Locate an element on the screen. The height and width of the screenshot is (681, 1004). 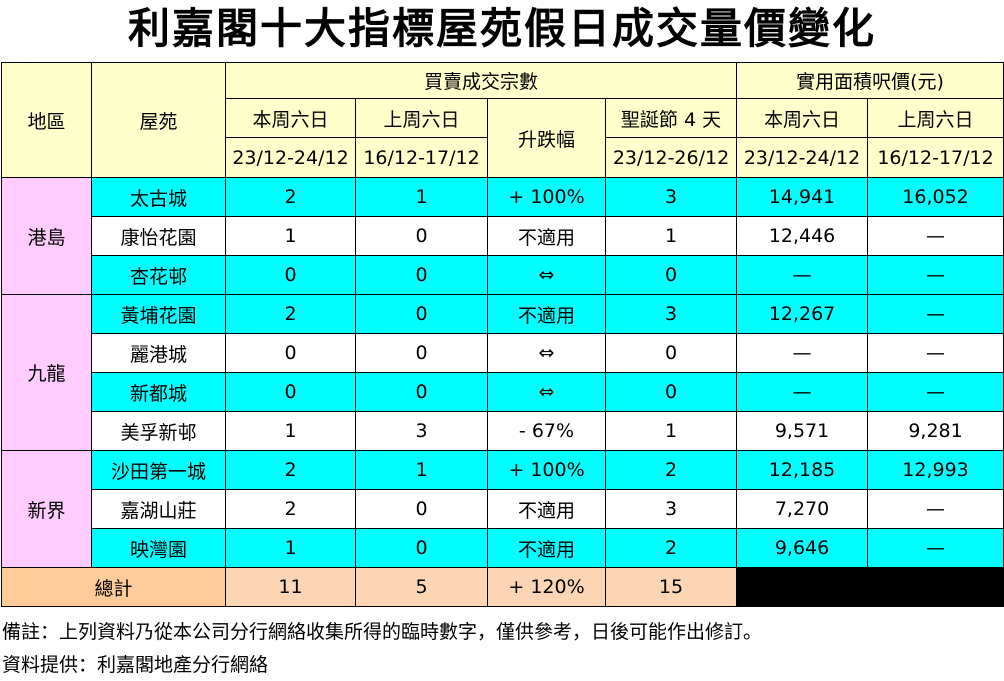
estate-name: 美孚新邨 is located at coordinates (158, 431).